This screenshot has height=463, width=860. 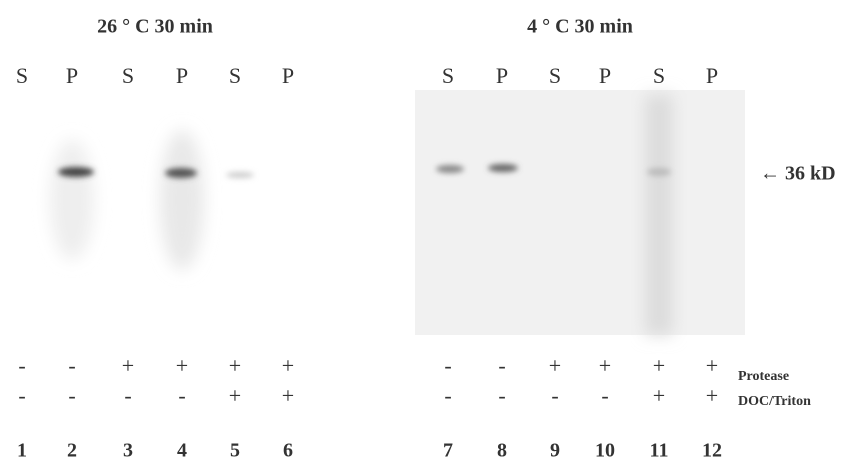 I want to click on gel-left, so click(x=127, y=200).